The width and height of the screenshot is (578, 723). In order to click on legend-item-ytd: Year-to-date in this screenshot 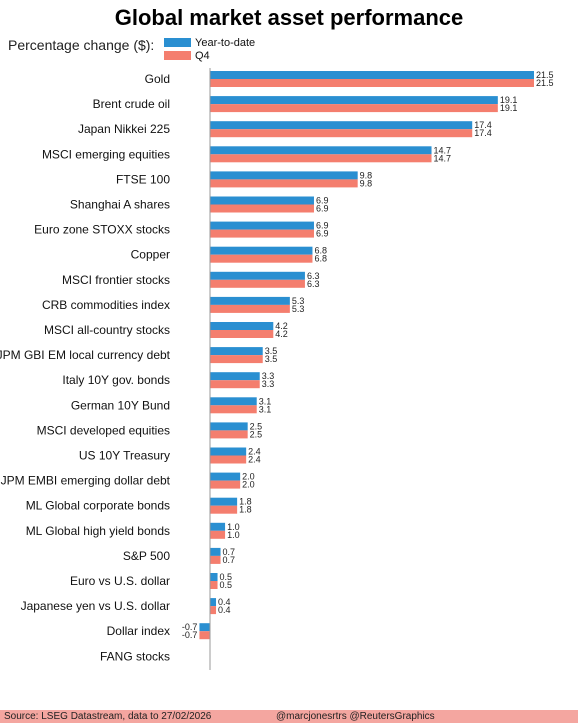, I will do `click(209, 42)`.